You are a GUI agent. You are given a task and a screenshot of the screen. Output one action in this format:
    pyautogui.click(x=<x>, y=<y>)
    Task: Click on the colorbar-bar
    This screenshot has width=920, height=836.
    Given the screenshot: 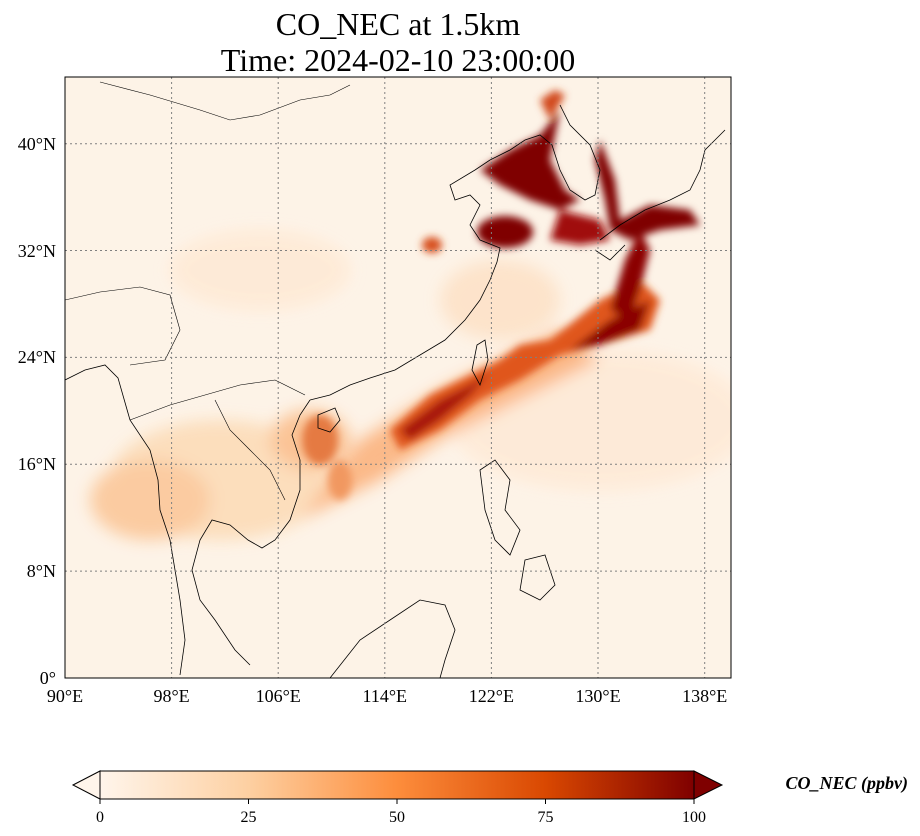 What is the action you would take?
    pyautogui.click(x=397, y=785)
    